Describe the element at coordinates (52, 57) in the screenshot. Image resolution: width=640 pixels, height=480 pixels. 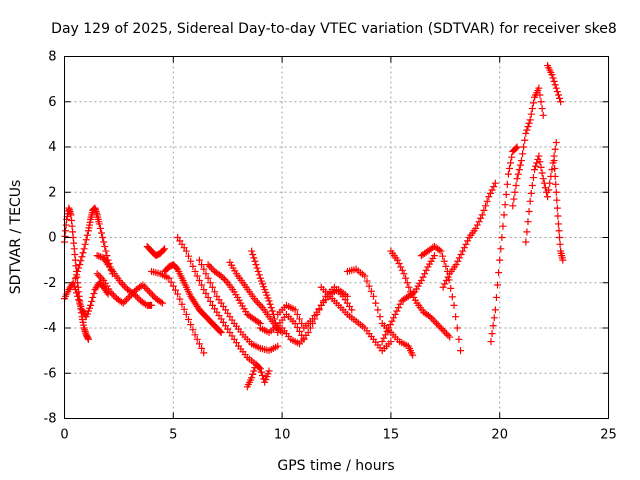
I see `y-tick-label: 8` at that location.